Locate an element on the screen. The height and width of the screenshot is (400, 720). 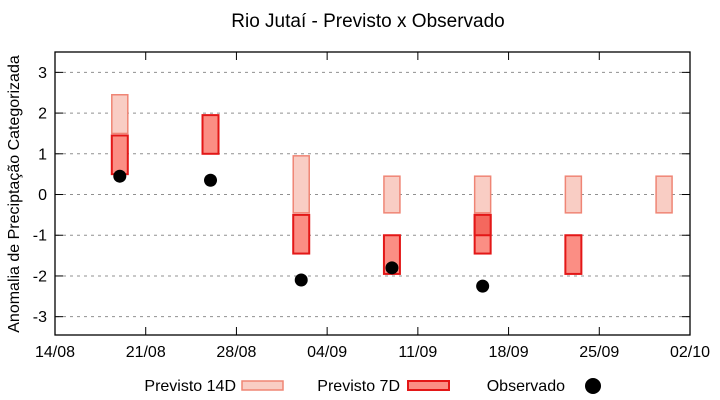
x-tick-label: 21/08 is located at coordinates (146, 352).